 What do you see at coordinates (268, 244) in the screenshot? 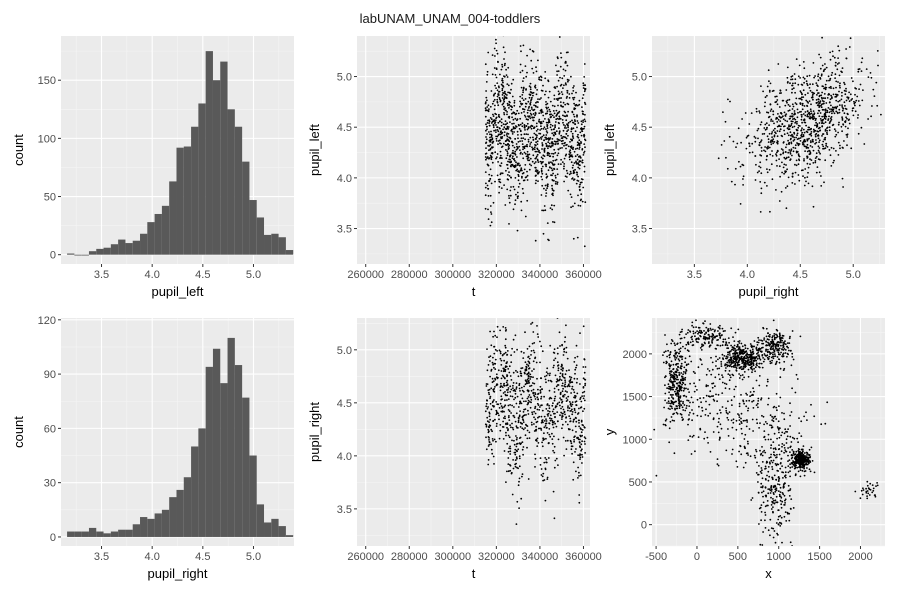
I see `chart-0-bar` at bounding box center [268, 244].